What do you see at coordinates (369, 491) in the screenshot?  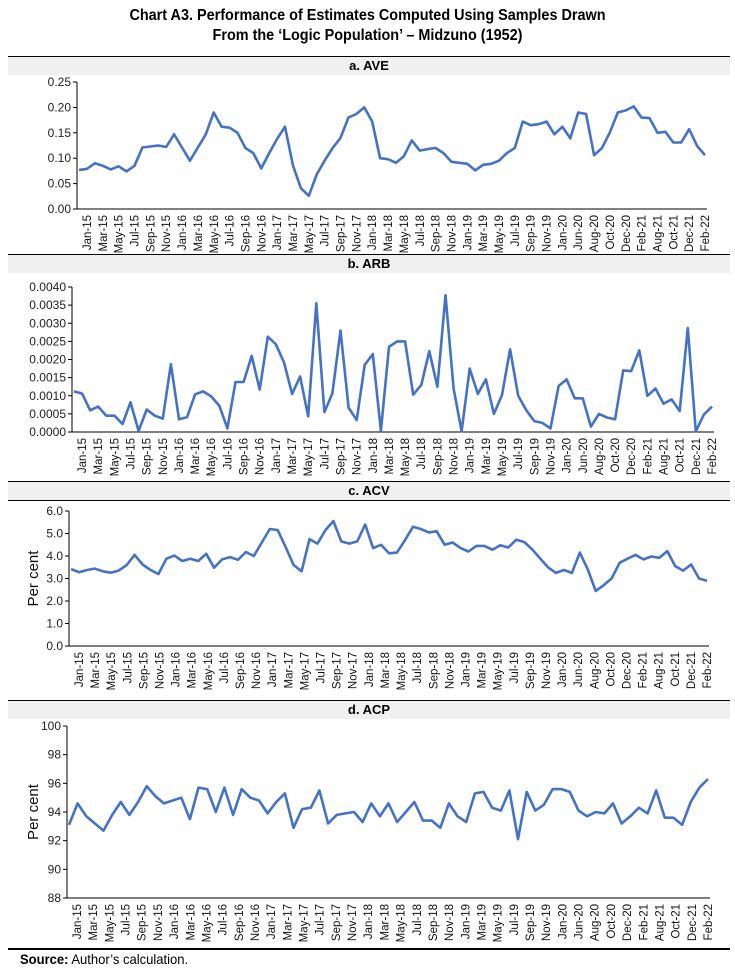 I see `panel-c-title: c. ACV` at bounding box center [369, 491].